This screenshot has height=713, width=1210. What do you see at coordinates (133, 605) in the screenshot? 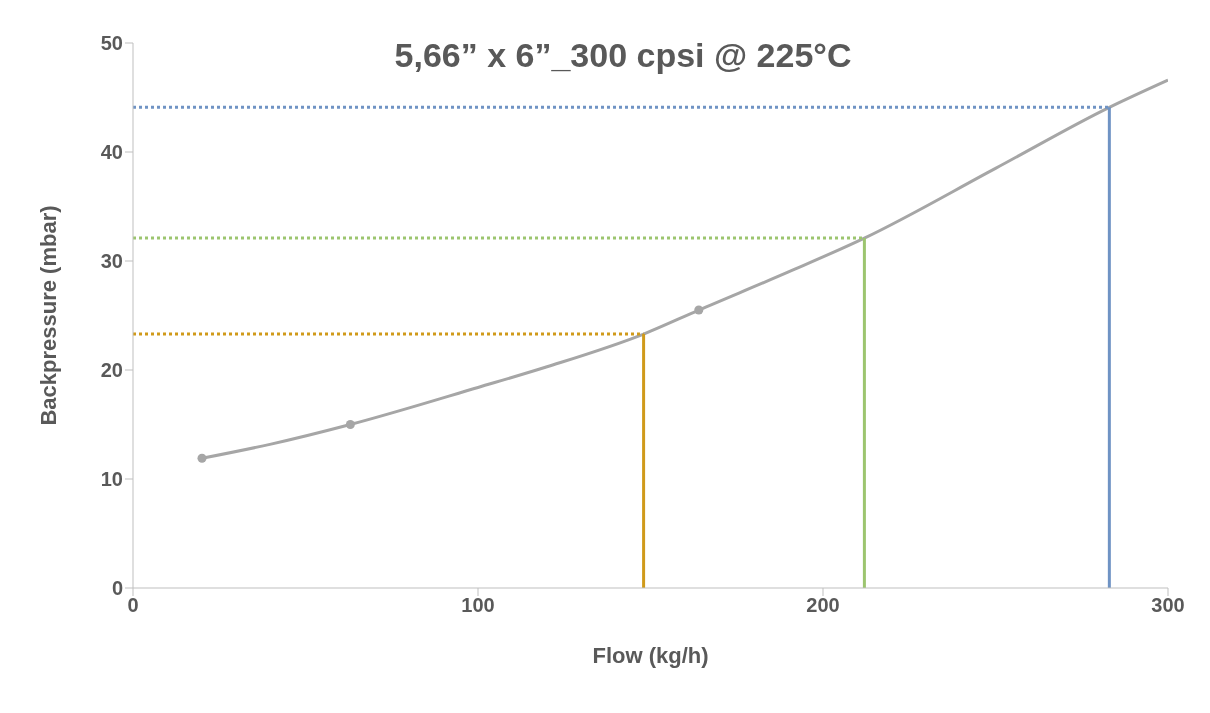
I see `x-tick-label: 0` at bounding box center [133, 605].